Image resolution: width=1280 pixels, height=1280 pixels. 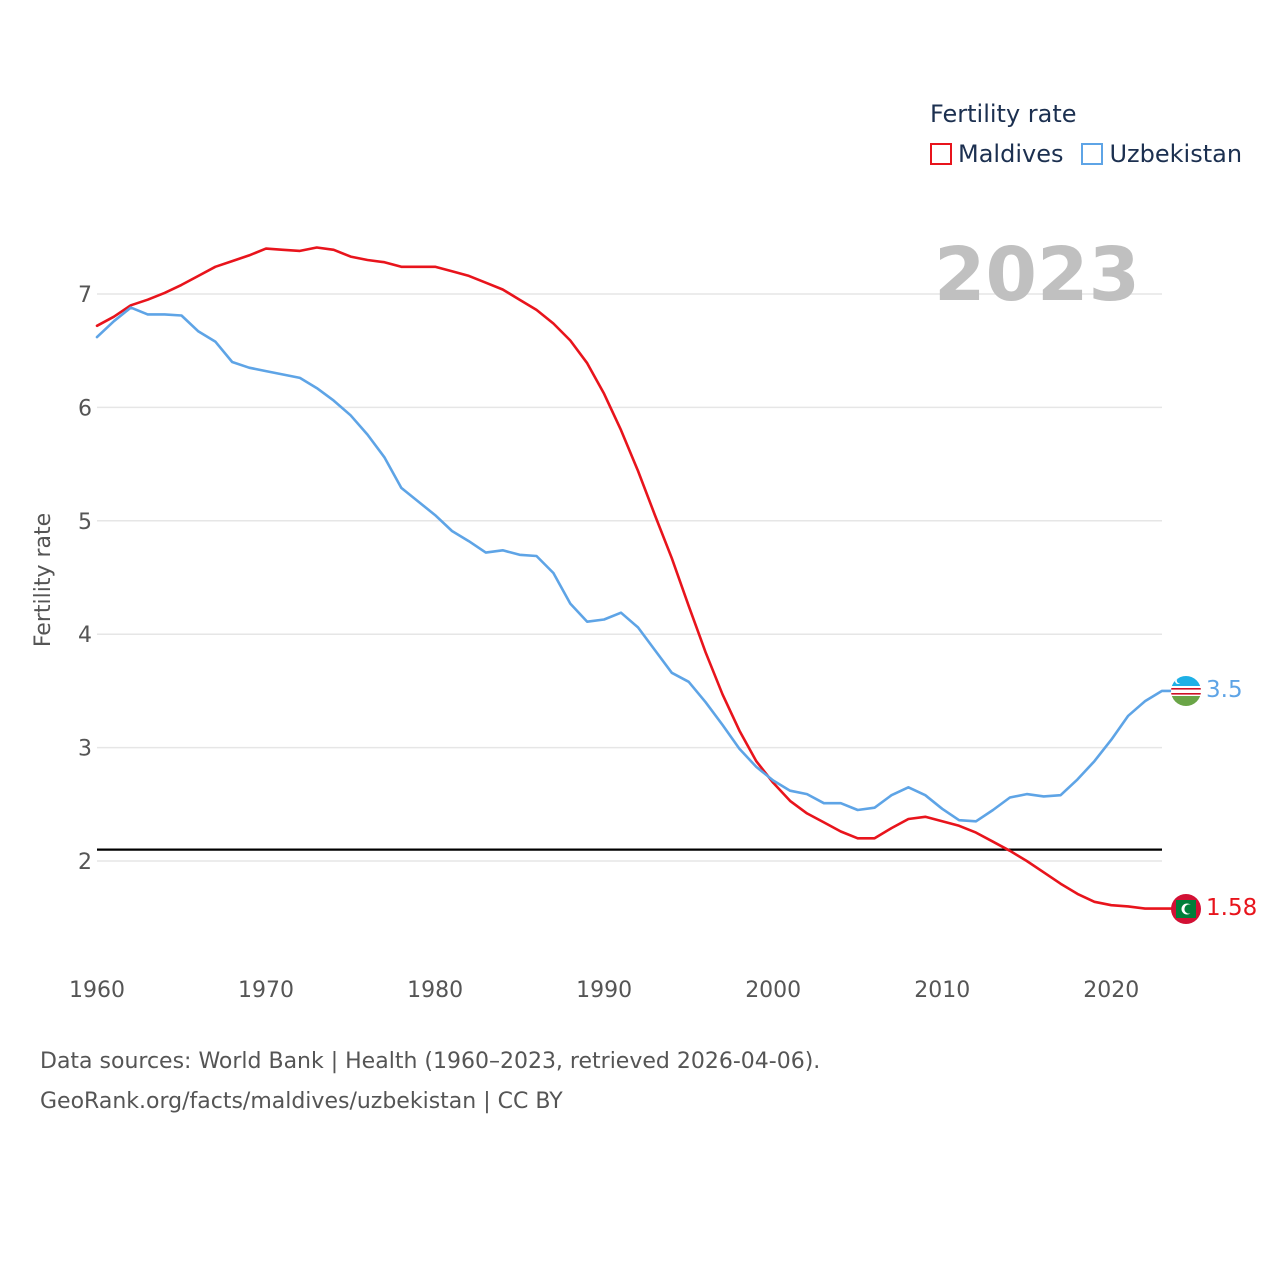 What do you see at coordinates (85, 295) in the screenshot?
I see `y-tick-label: 7` at bounding box center [85, 295].